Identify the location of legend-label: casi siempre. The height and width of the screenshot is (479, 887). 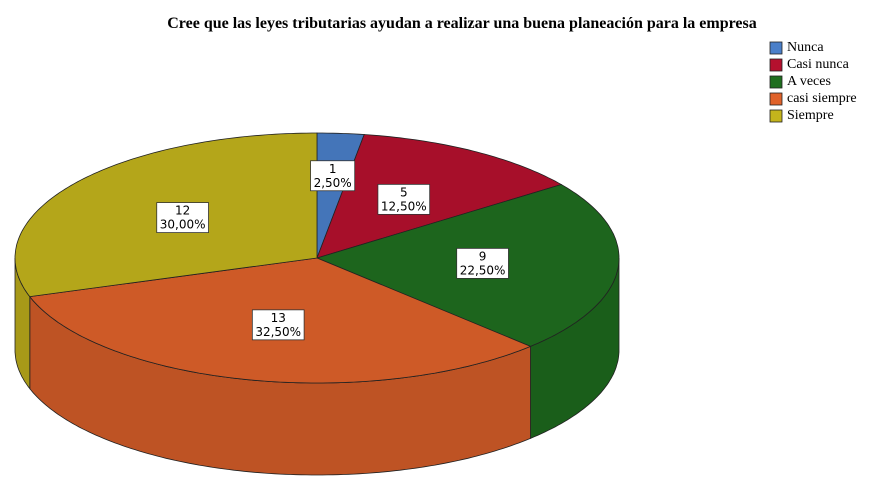
(822, 98).